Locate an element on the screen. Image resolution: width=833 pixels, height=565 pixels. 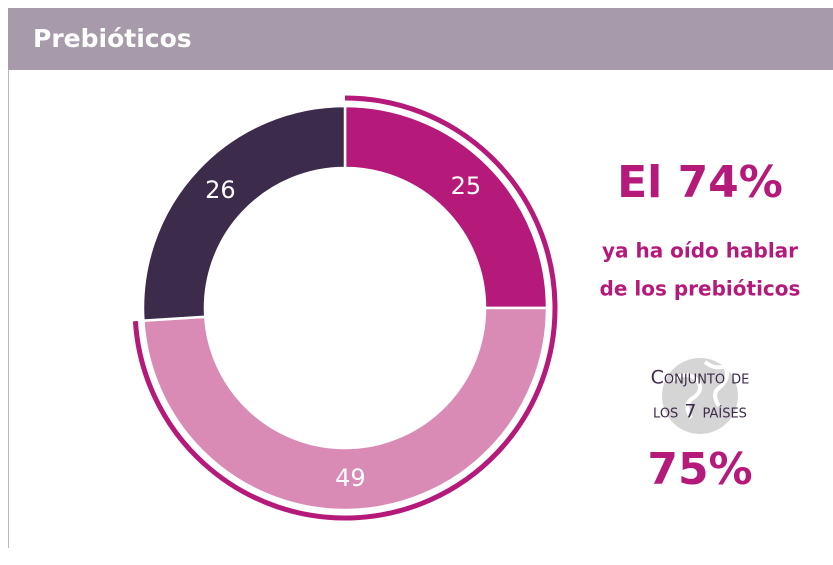
chart-title: Prebióticos is located at coordinates (112, 38).